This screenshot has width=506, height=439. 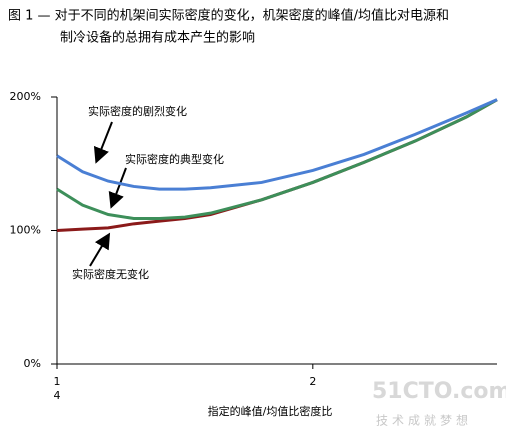 I want to click on x-tick-label: 2, so click(x=312, y=381).